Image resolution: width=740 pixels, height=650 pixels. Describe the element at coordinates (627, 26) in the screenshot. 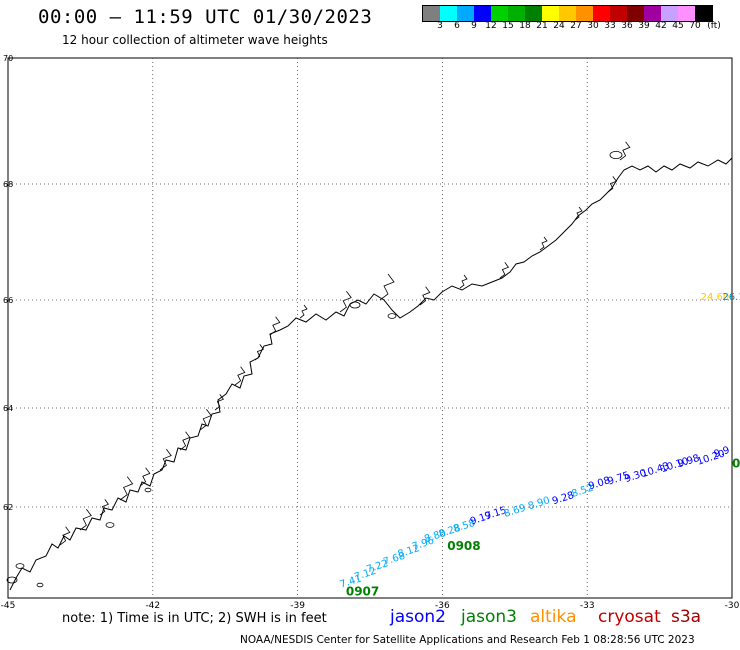

I see `colorbar-tick-label: 36` at that location.